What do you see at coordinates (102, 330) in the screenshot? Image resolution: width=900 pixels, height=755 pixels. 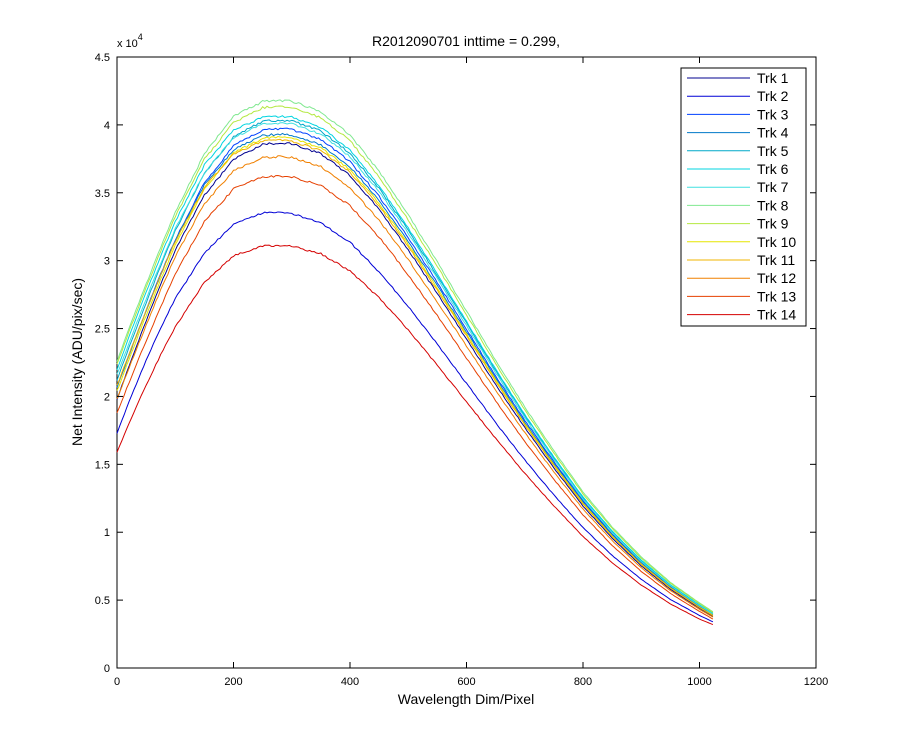 I see `y-tick-label: 2.5` at bounding box center [102, 330].